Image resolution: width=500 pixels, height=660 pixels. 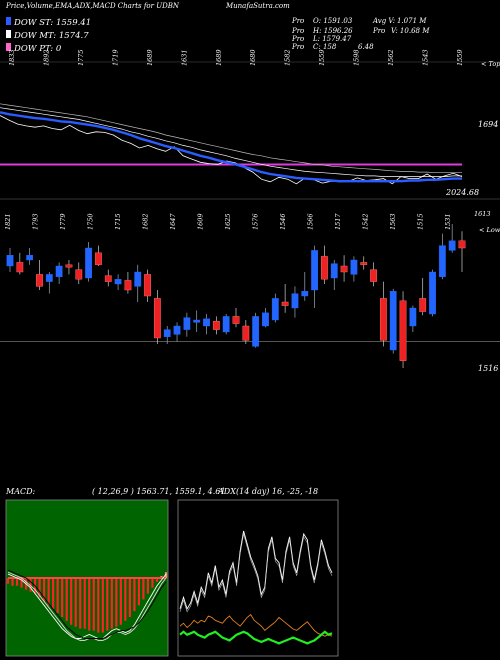 I want to click on legend-swatch-st, so click(x=8, y=21).